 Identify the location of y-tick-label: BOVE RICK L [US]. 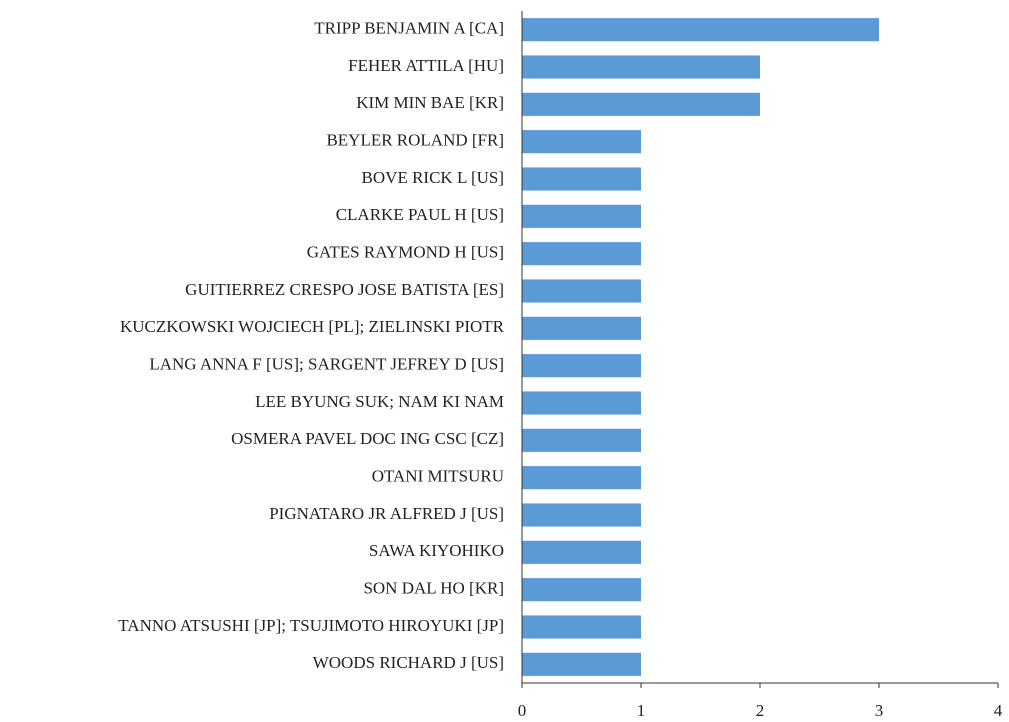
(433, 177).